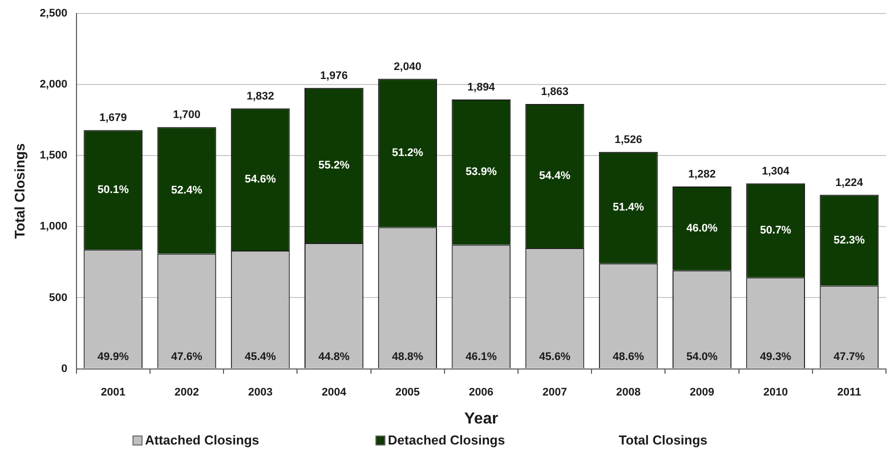  What do you see at coordinates (481, 172) in the screenshot?
I see `annotation: 53.9%` at bounding box center [481, 172].